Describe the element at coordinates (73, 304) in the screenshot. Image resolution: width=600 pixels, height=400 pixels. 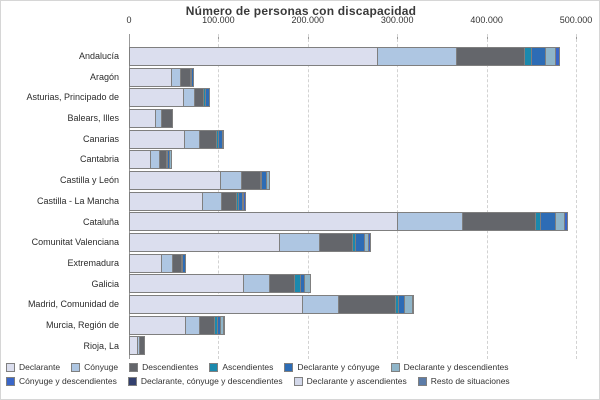
I see `category-label: Madrid, Comunidad de` at that location.